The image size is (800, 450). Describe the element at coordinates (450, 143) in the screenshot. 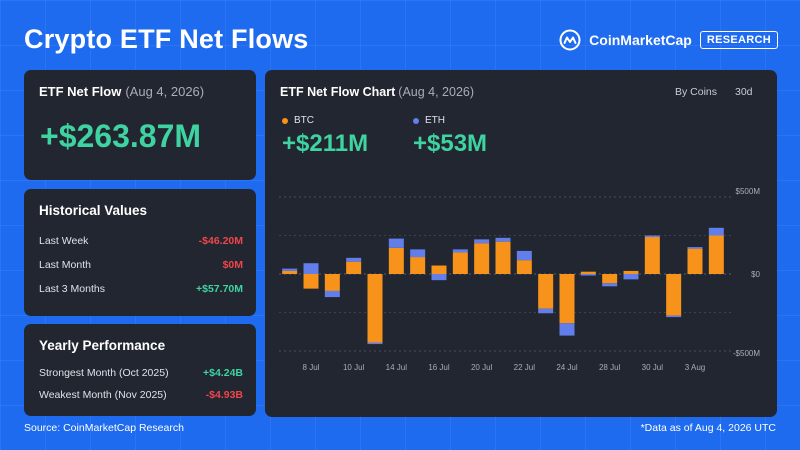

I see `eth-flow-value: +$53M` at that location.